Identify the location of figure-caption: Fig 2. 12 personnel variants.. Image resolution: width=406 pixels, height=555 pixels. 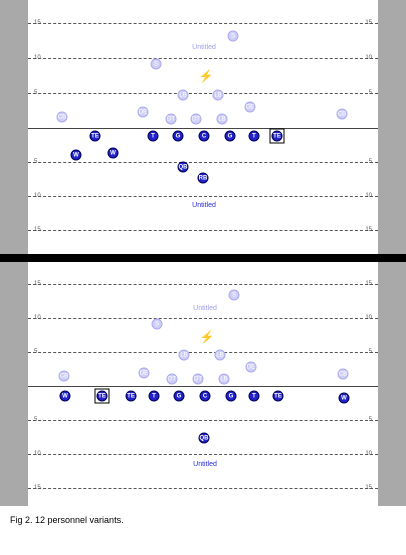
(67, 520).